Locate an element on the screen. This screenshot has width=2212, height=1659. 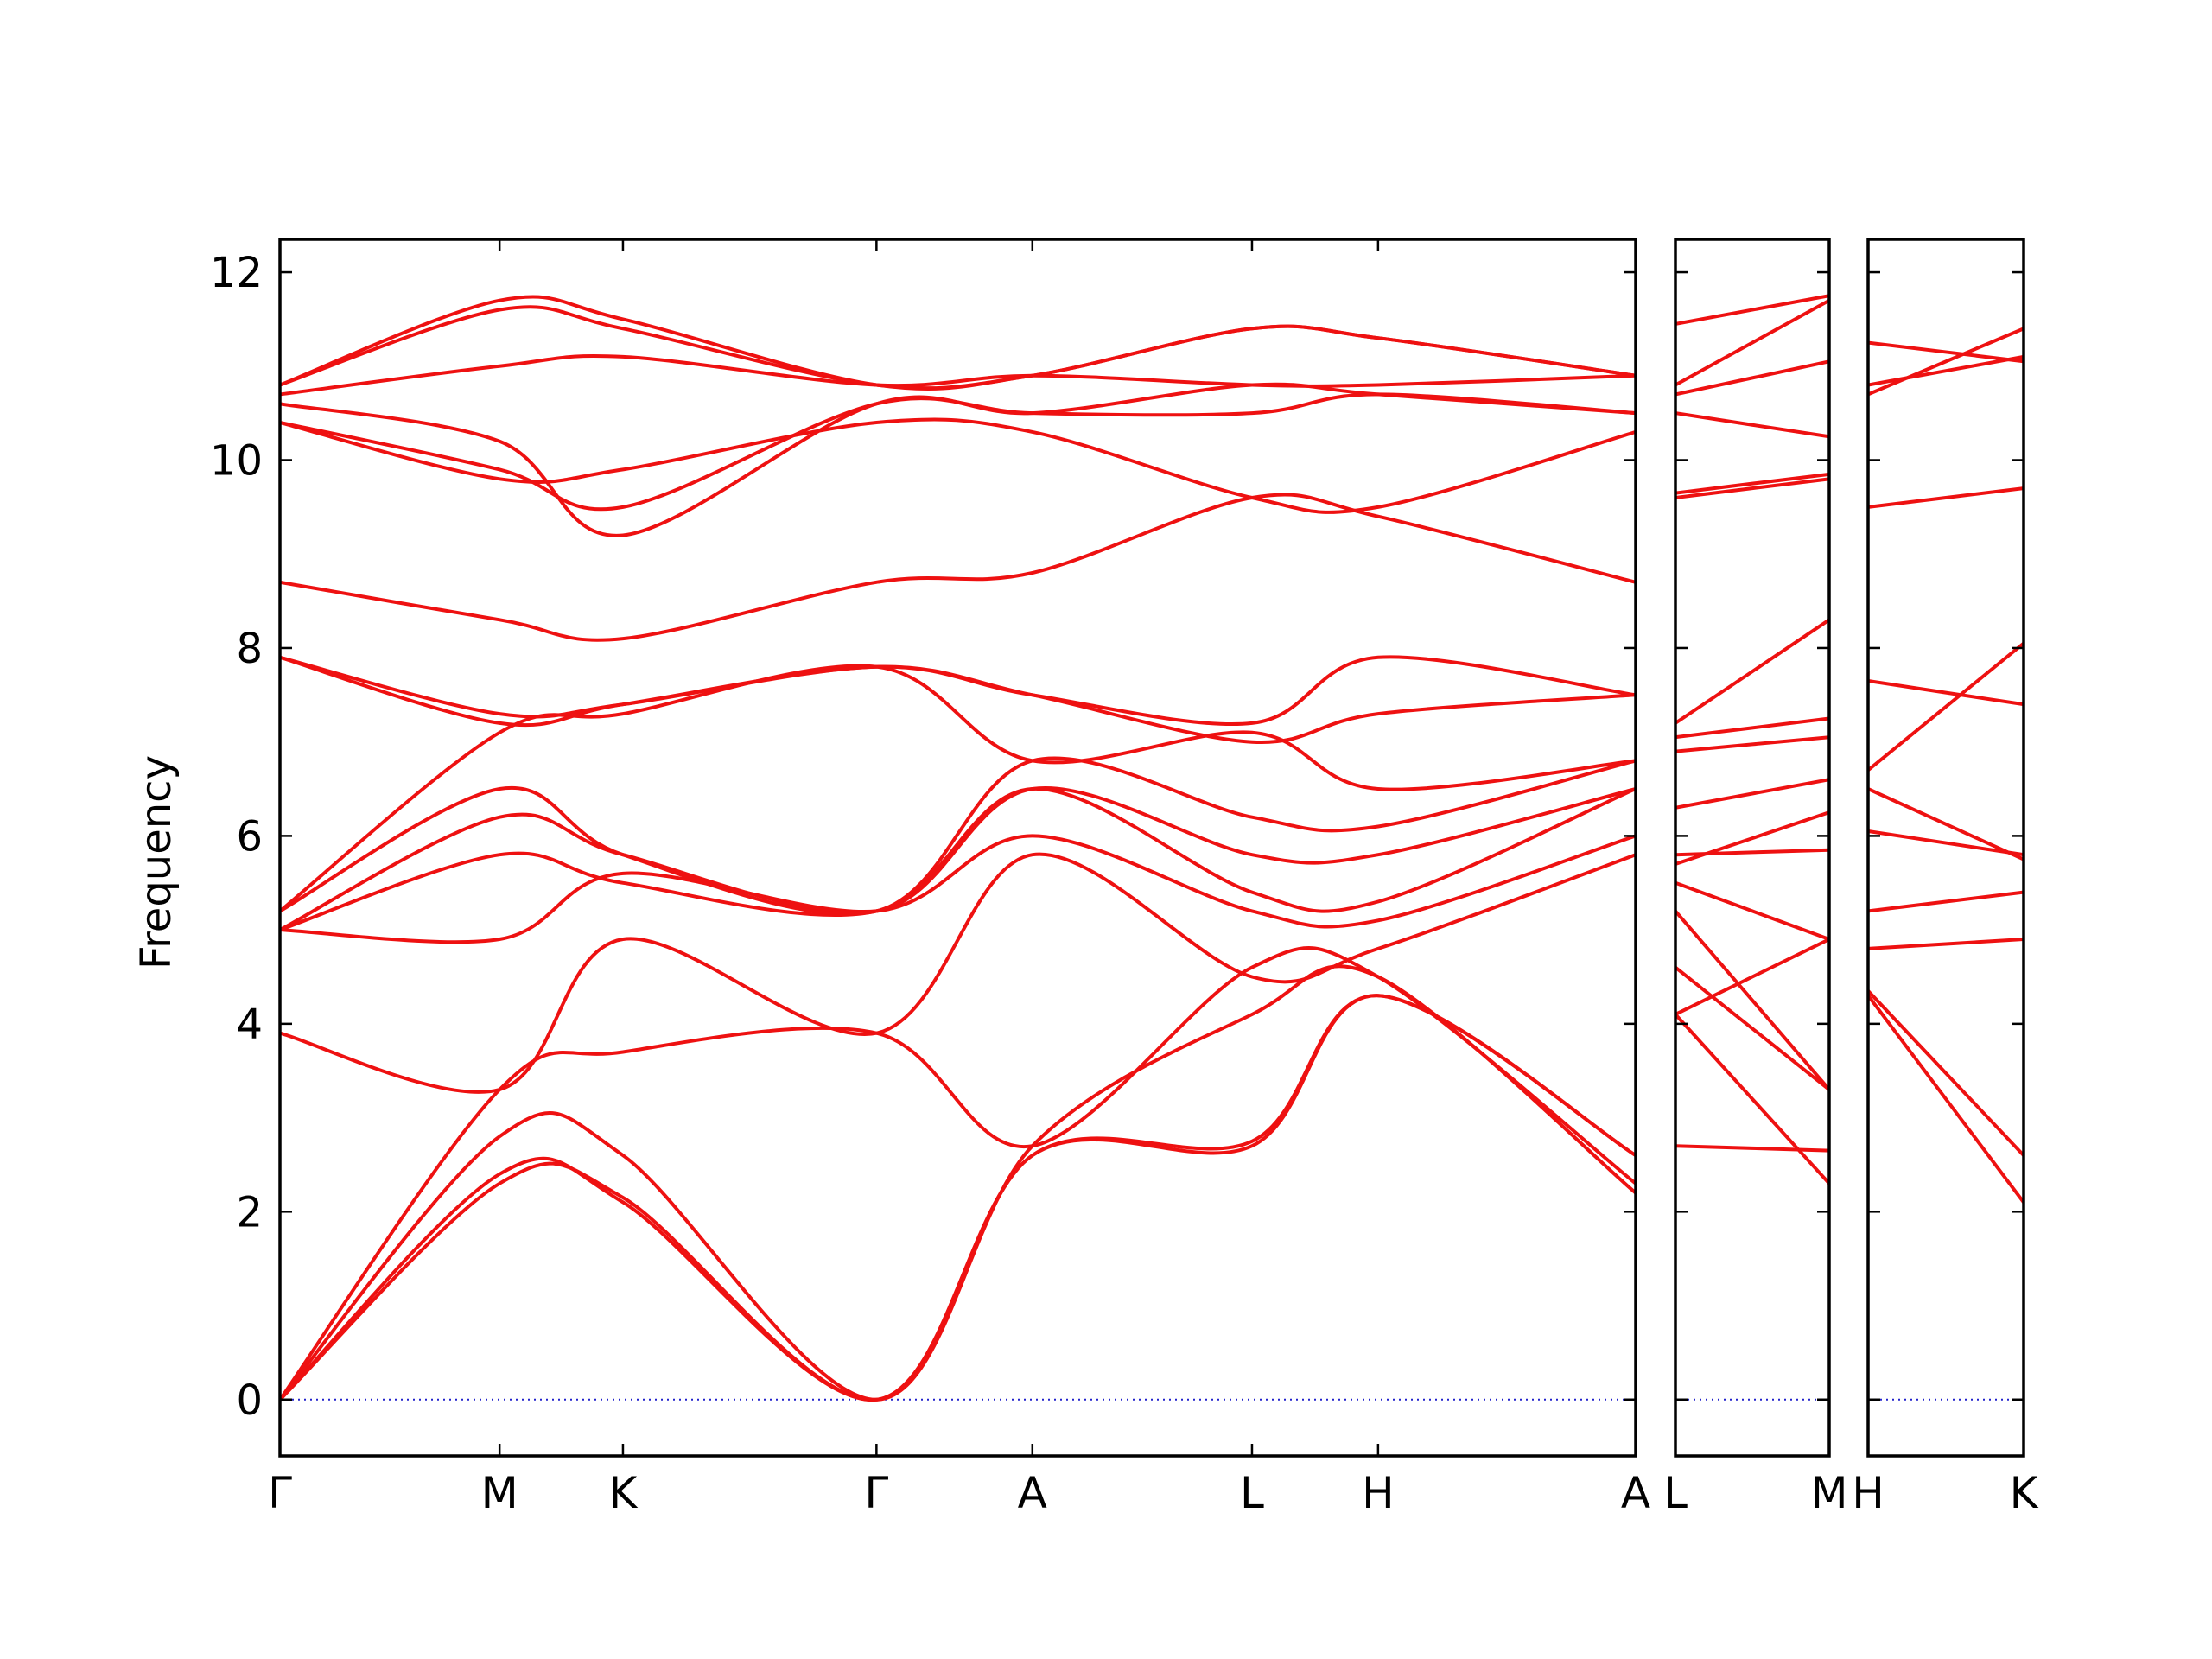
y-tick-label: 8 is located at coordinates (249, 649).